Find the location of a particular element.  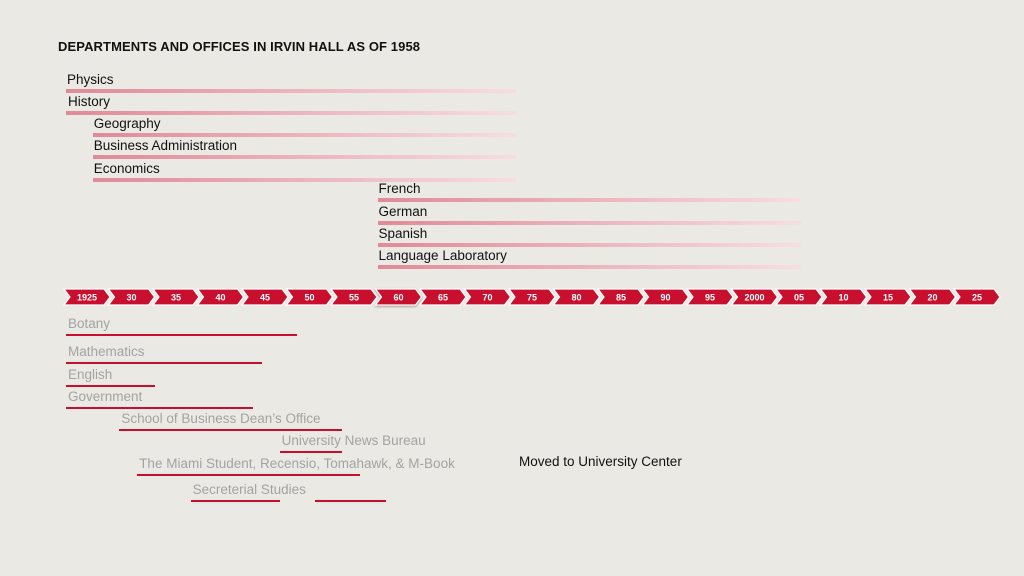

timeline-tick-65: 65 is located at coordinates (442, 297).